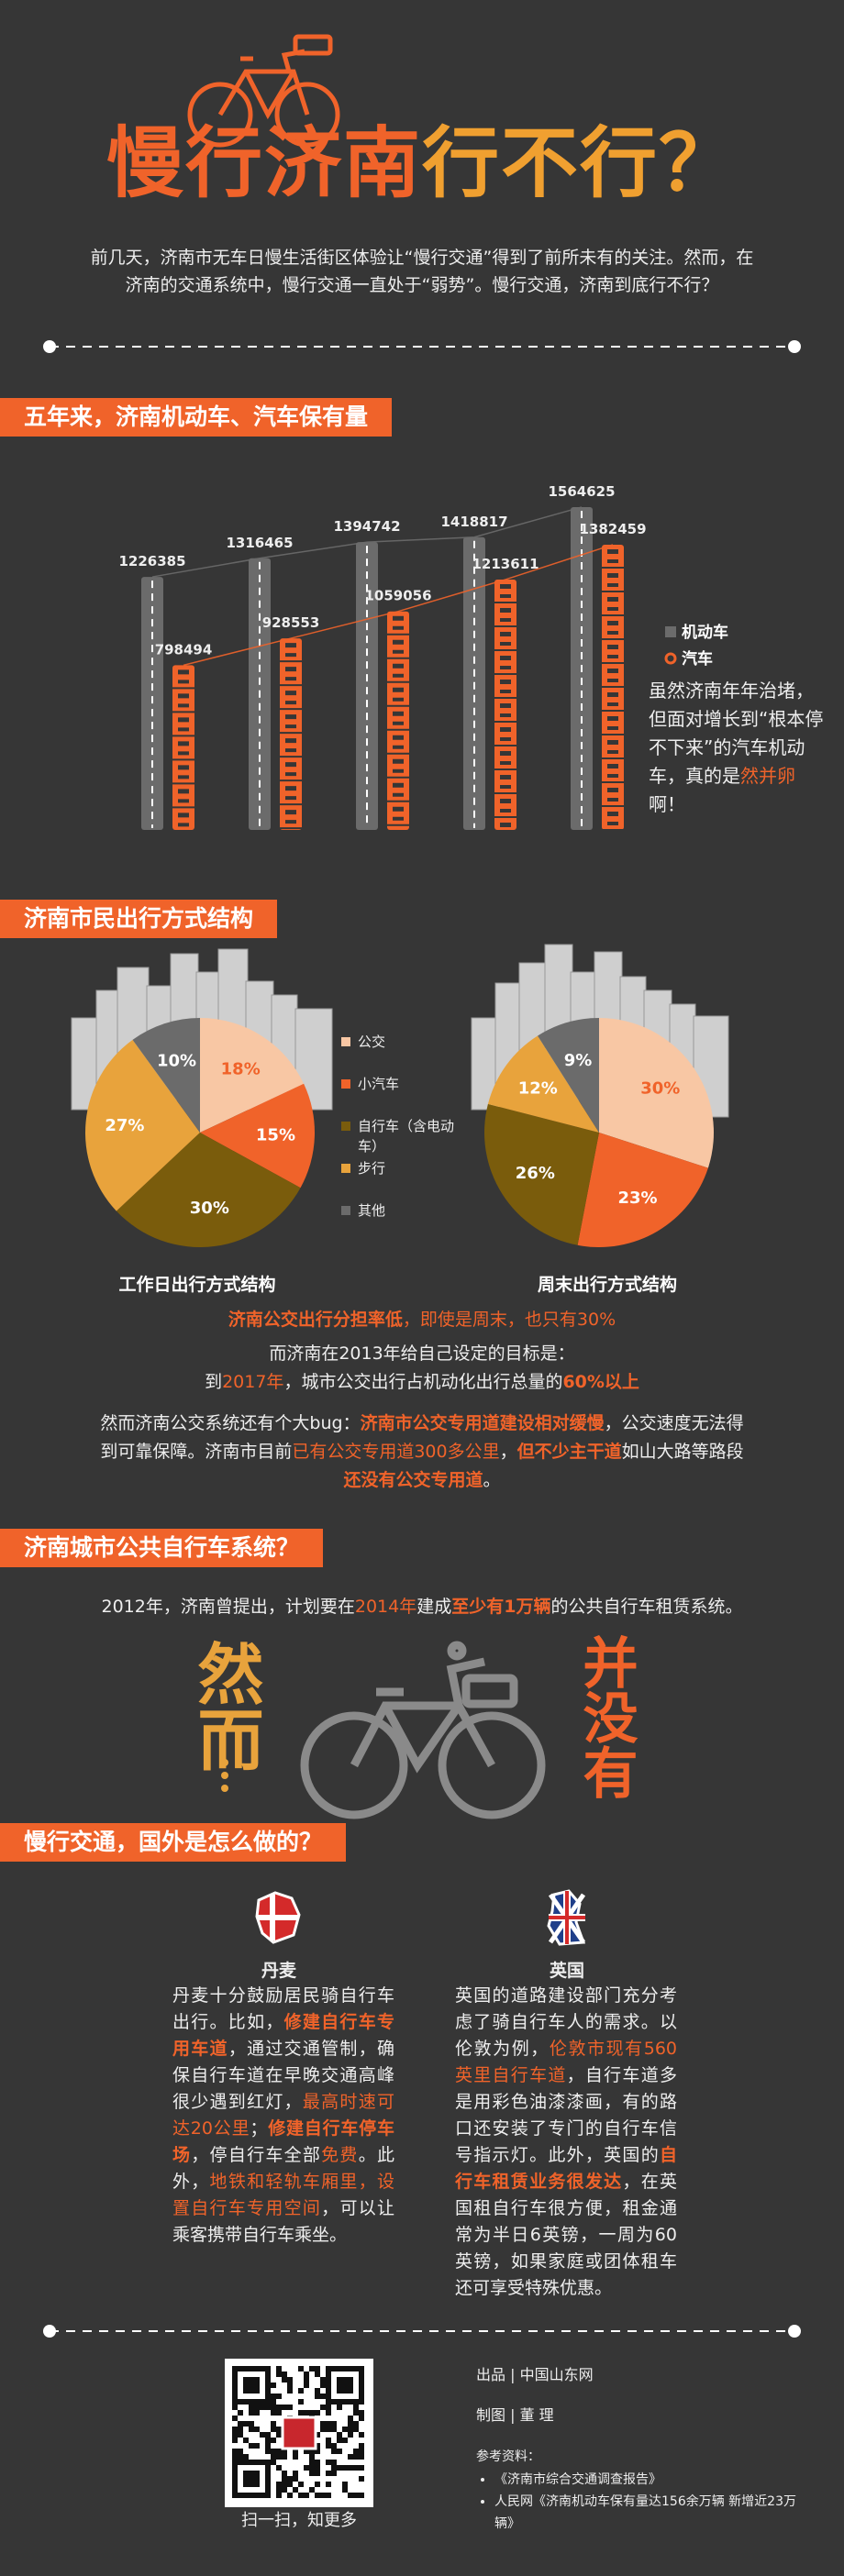 The height and width of the screenshot is (2576, 844). Describe the element at coordinates (492, 1480) in the screenshot. I see `text-run: 。` at that location.